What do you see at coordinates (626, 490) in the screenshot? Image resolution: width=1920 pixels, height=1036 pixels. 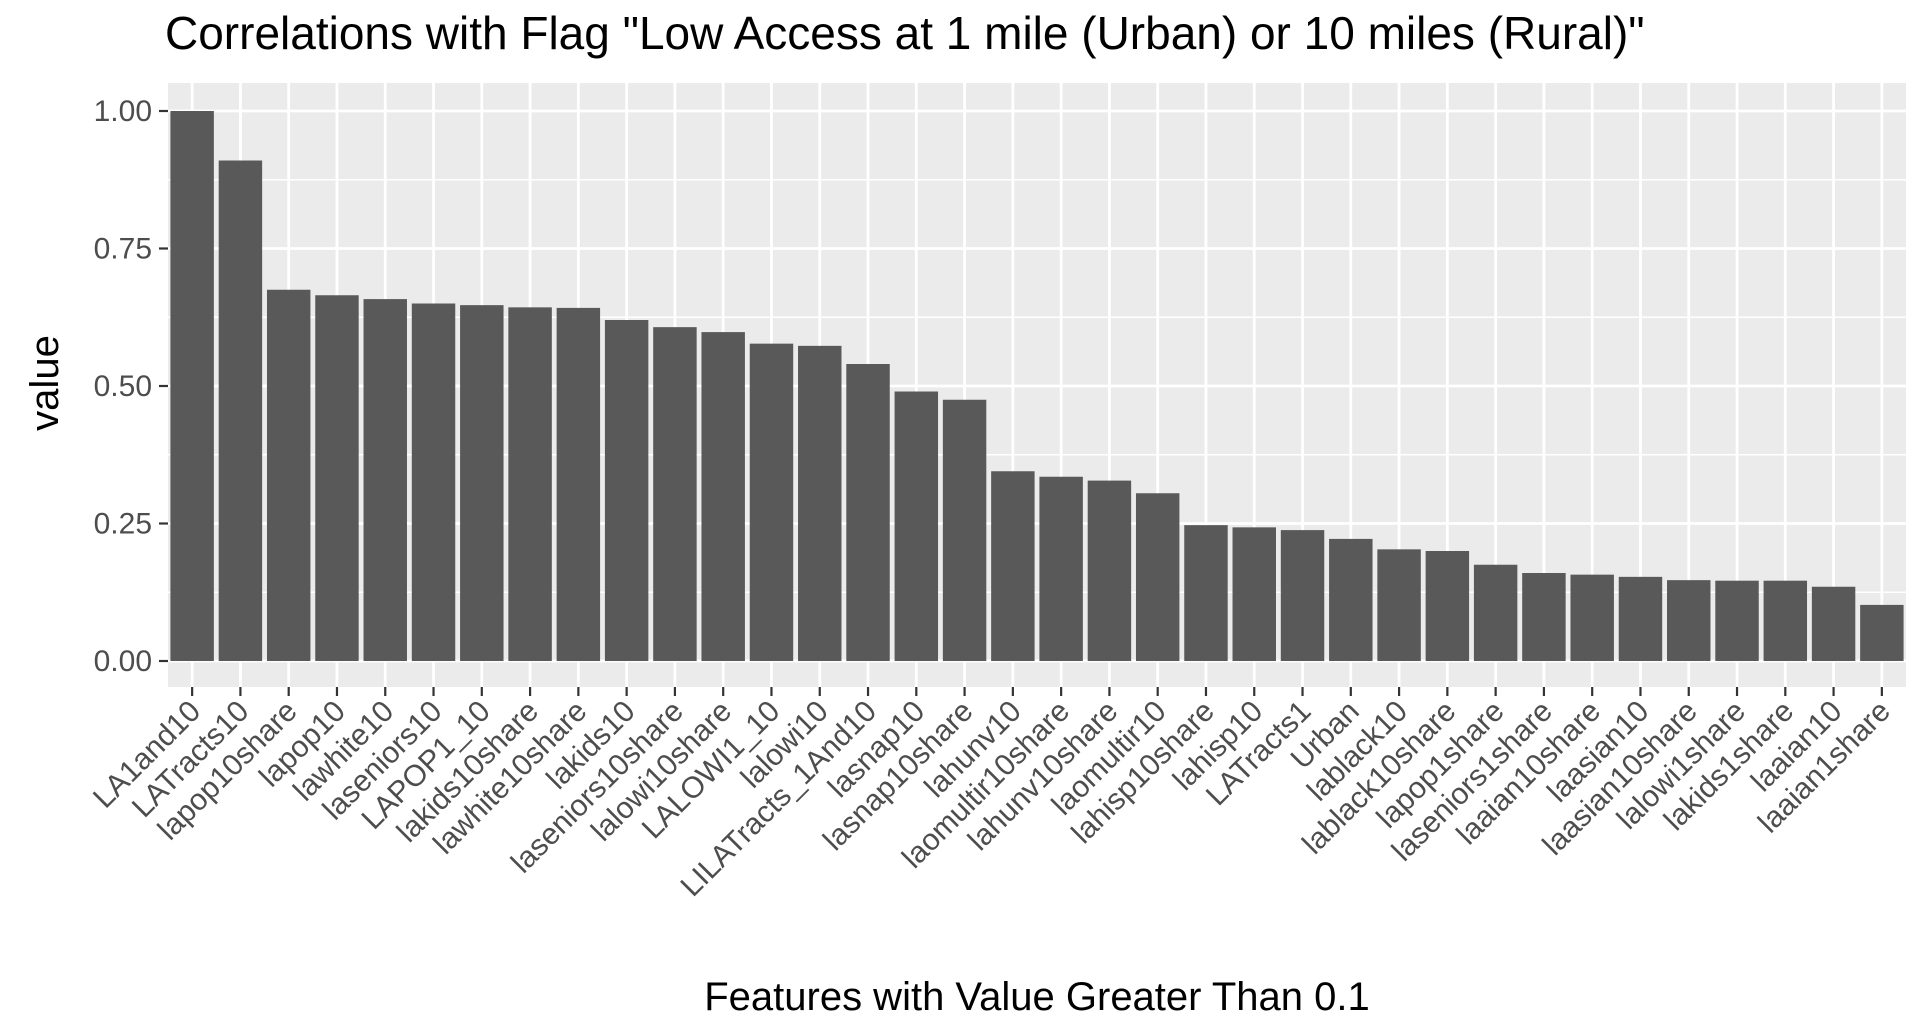 I see `bar-lakids10` at bounding box center [626, 490].